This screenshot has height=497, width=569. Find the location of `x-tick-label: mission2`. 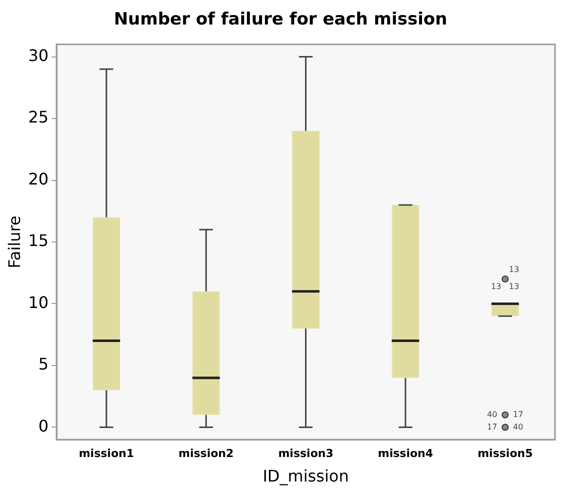

x-tick-label: mission2 is located at coordinates (206, 453).